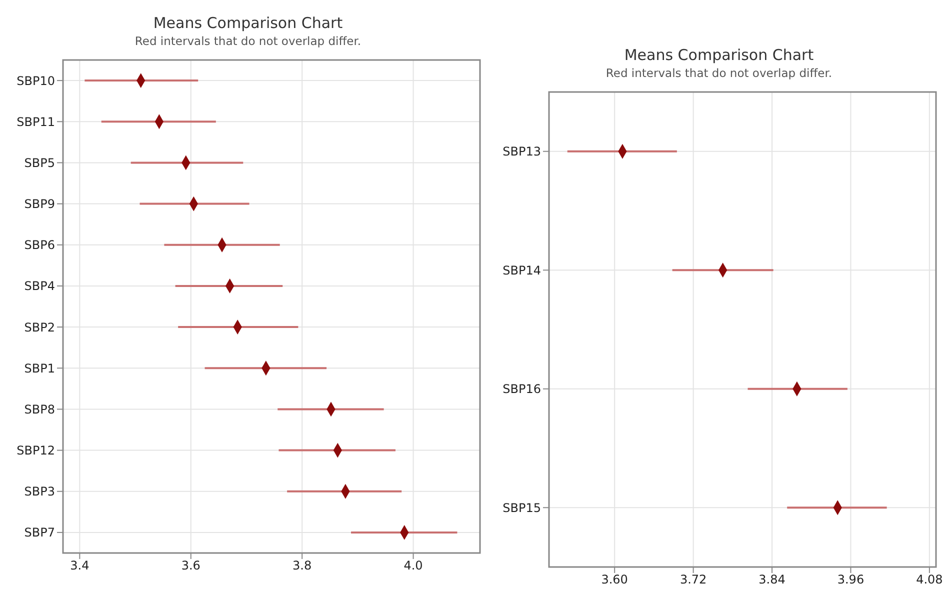 The height and width of the screenshot is (604, 952). What do you see at coordinates (39, 327) in the screenshot?
I see `y-tick-label: SBP2` at bounding box center [39, 327].